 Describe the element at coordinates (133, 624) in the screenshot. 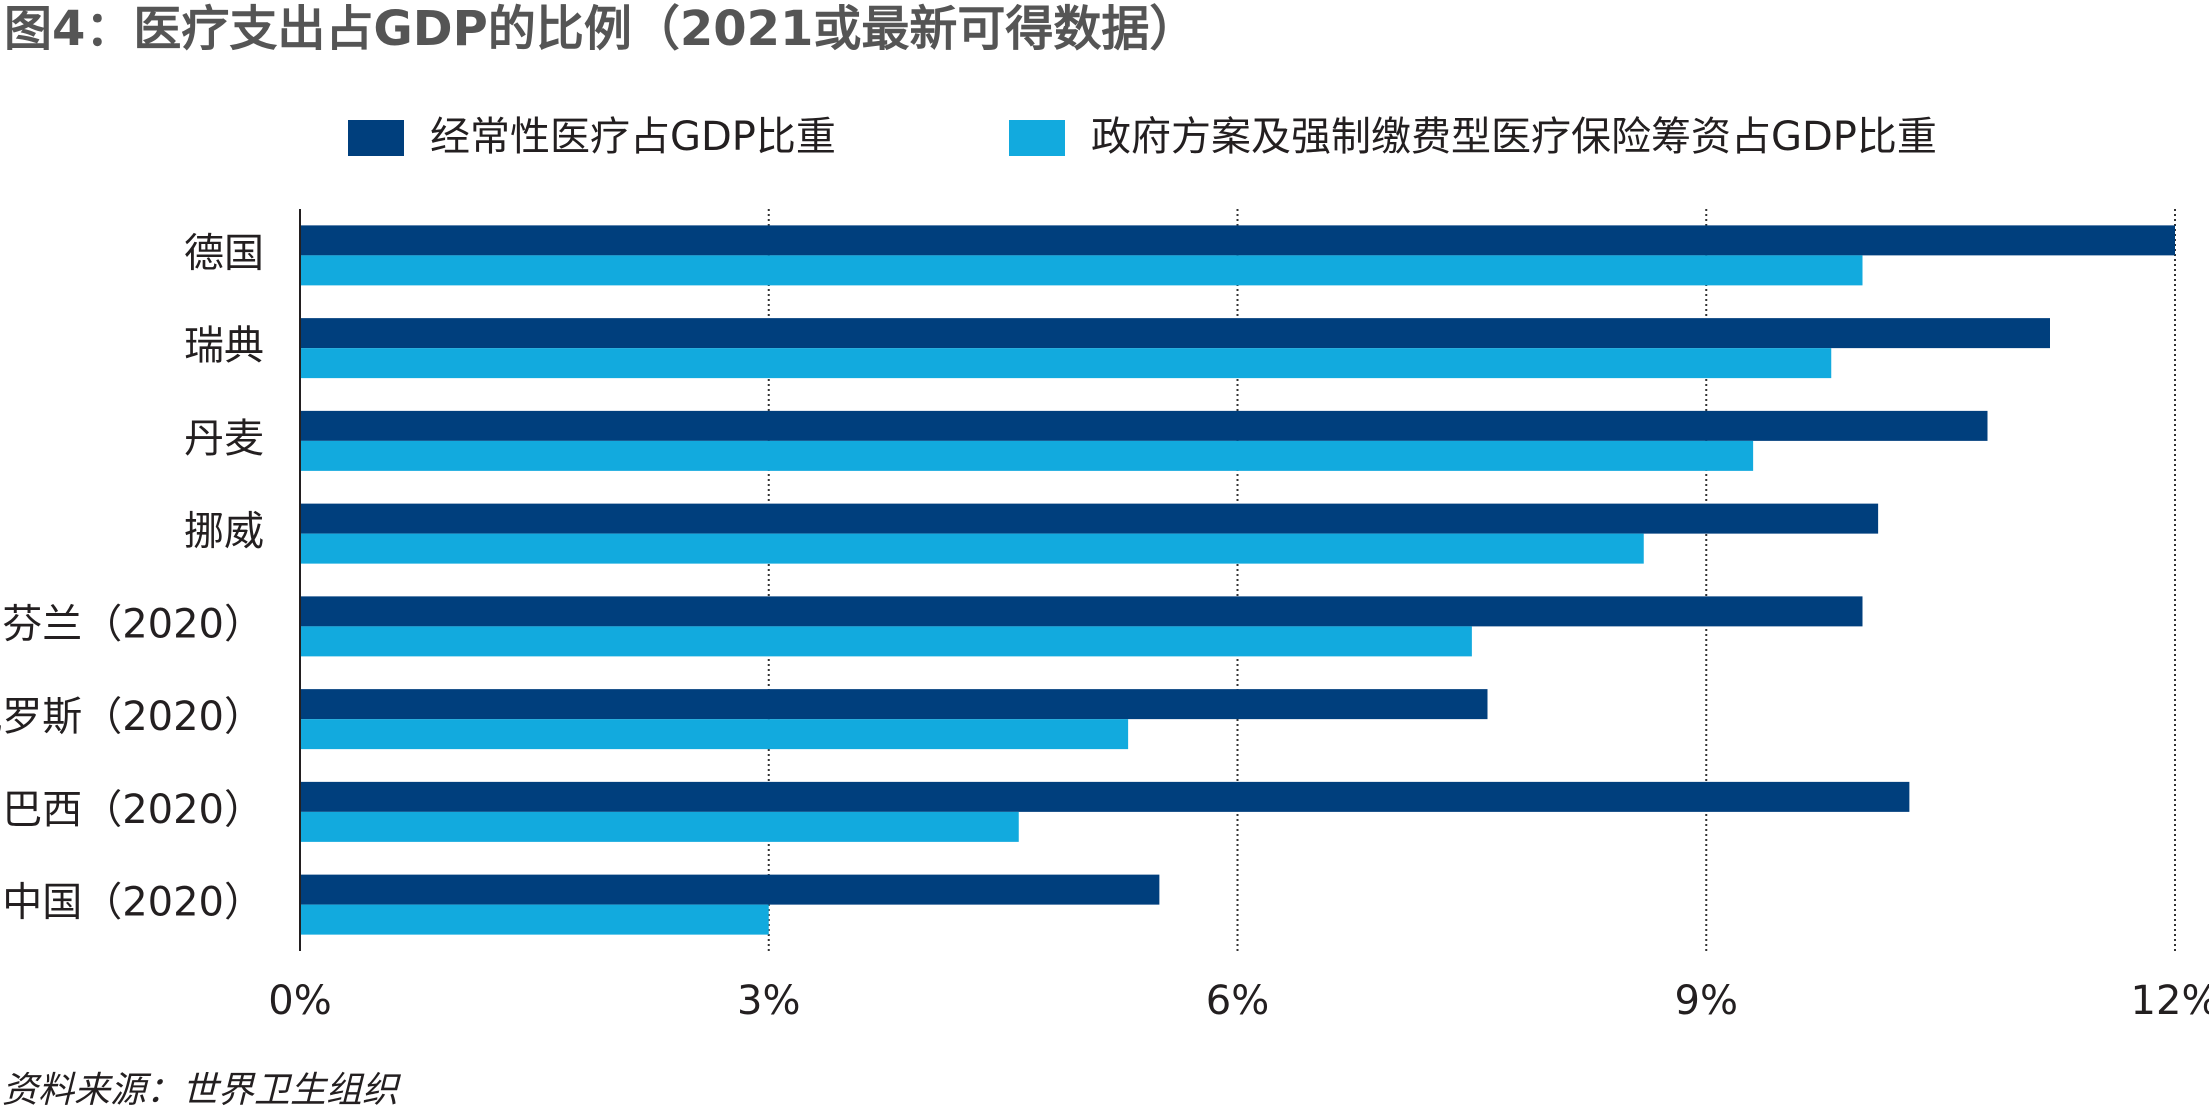

I see `y-tick-label: 芬兰（2020）` at that location.